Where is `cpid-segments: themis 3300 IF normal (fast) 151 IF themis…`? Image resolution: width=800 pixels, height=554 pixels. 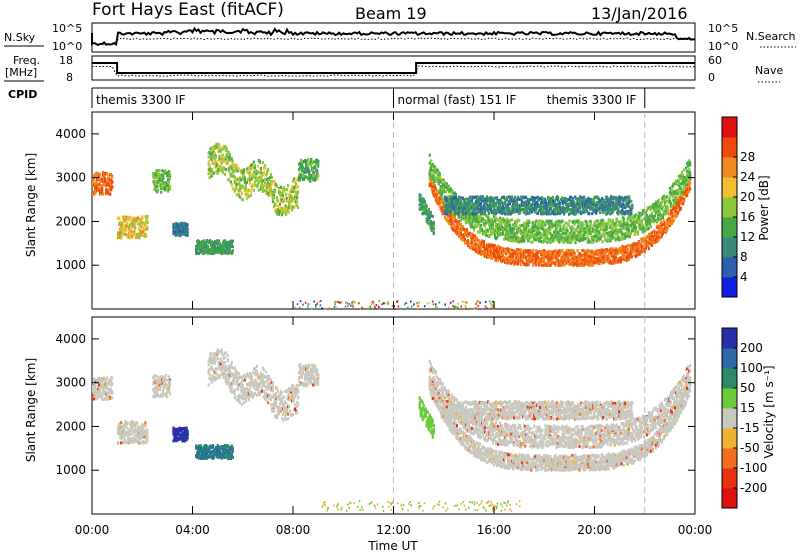
cpid-segments: themis 3300 IF normal (fast) 151 IF themis… is located at coordinates (368, 98).